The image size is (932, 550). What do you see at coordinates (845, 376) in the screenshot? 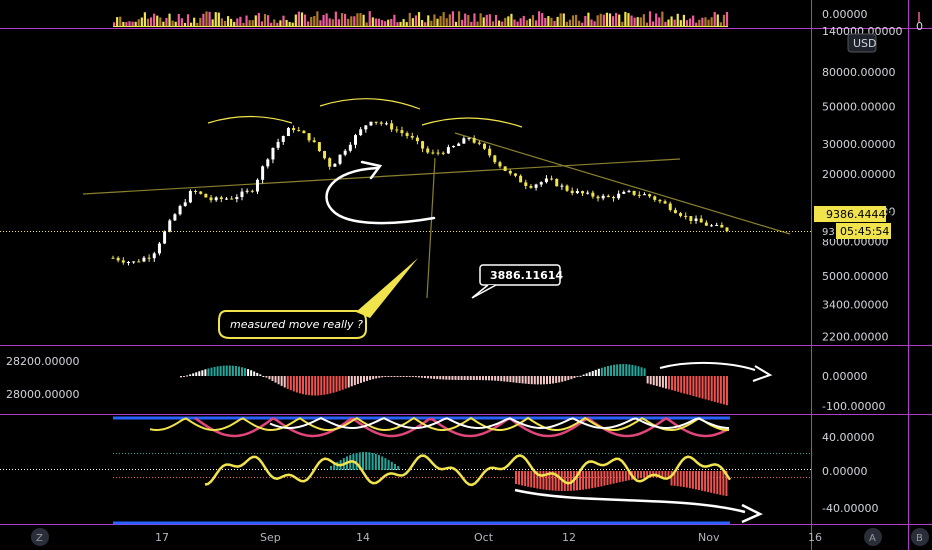
I see `histogram-tick-label: 0.00000` at bounding box center [845, 376].